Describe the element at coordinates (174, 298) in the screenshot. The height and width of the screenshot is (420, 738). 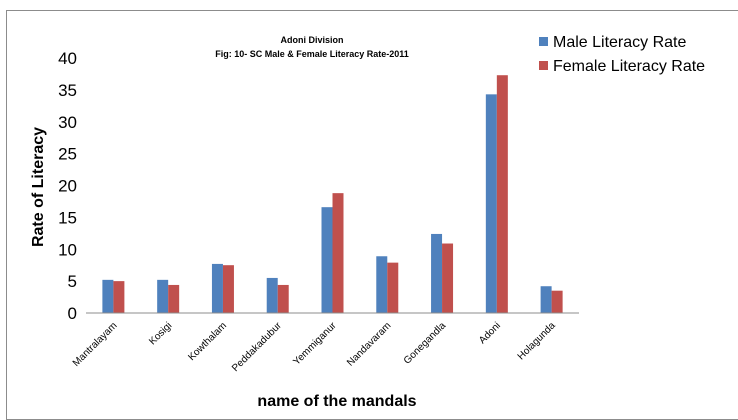
I see `bar-female-kosigi` at that location.